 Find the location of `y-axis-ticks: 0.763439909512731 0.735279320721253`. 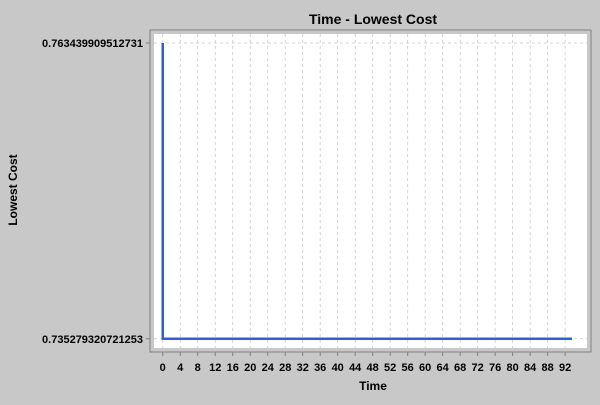

y-axis-ticks: 0.763439909512731 0.735279320721253 is located at coordinates (96, 192).